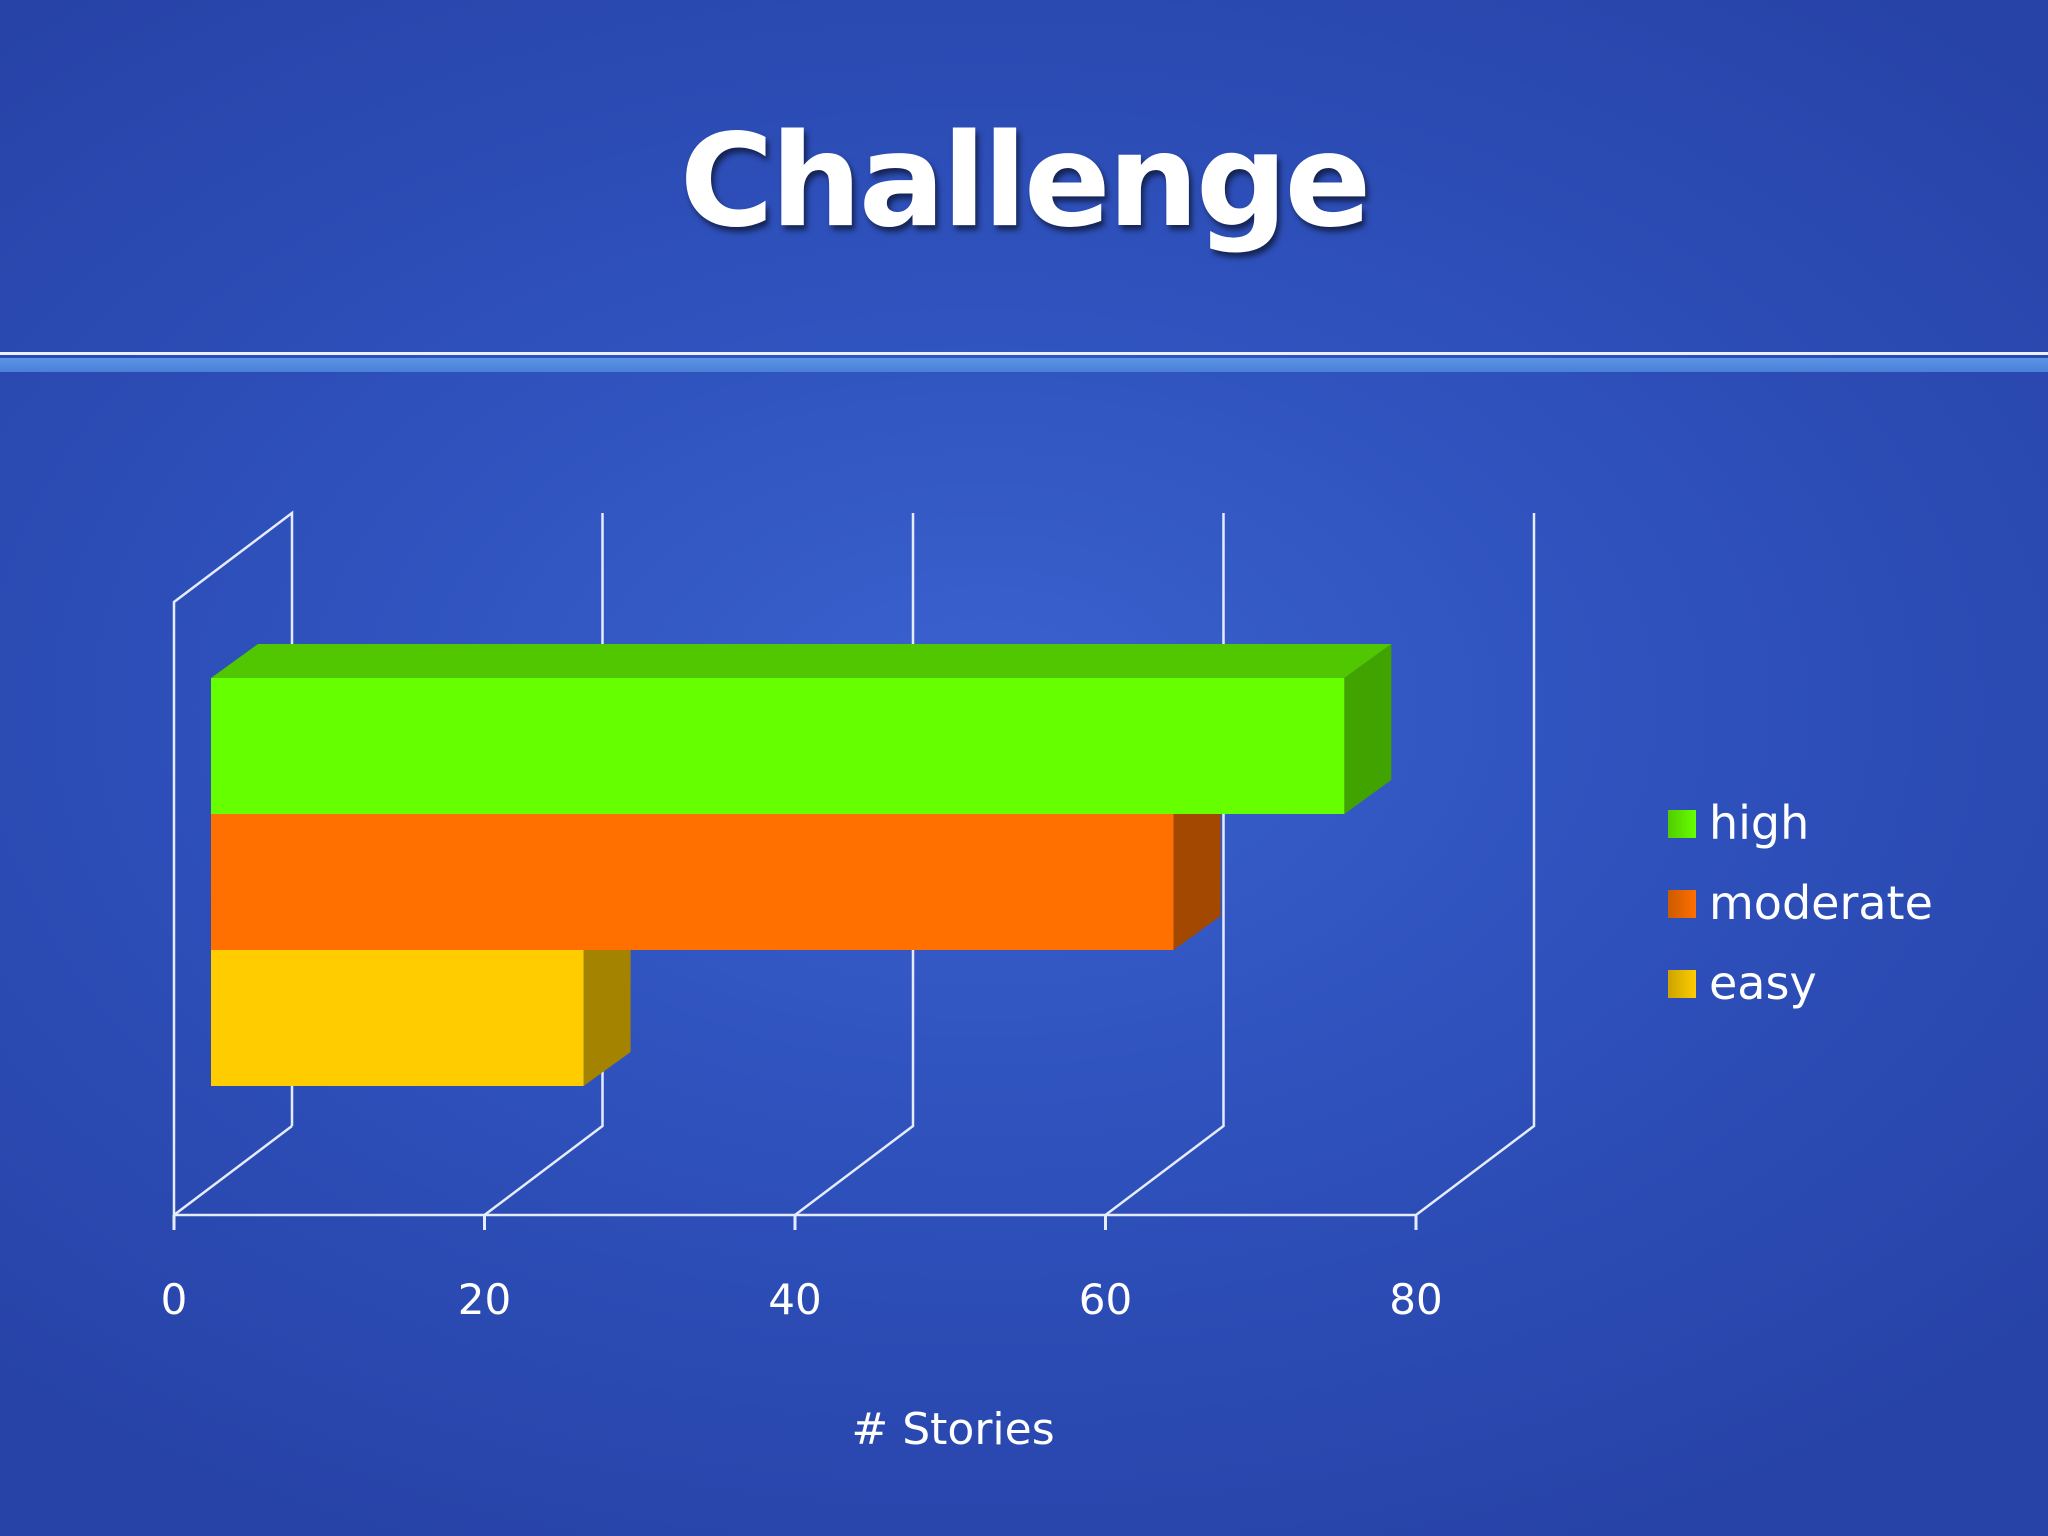 The width and height of the screenshot is (2048, 1536). Describe the element at coordinates (1415, 1299) in the screenshot. I see `x-tick-label: 80` at that location.